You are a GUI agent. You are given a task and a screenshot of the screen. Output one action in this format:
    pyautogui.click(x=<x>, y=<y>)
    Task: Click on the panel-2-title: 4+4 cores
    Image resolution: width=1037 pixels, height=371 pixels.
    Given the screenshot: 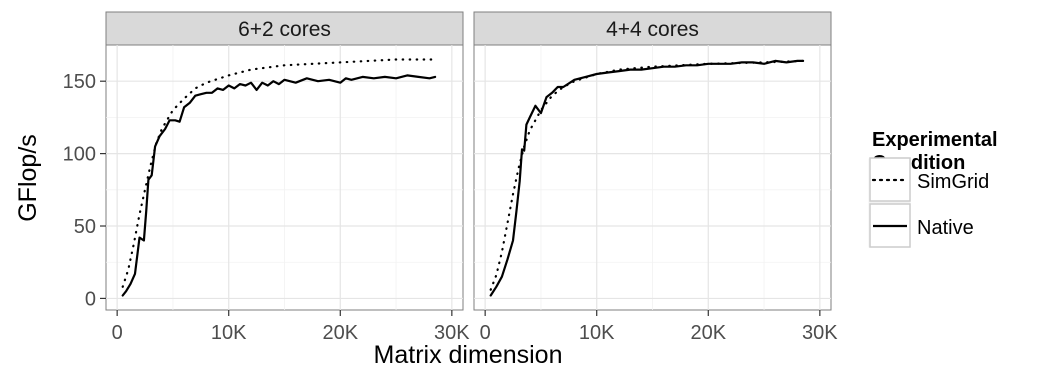 What is the action you would take?
    pyautogui.click(x=652, y=29)
    